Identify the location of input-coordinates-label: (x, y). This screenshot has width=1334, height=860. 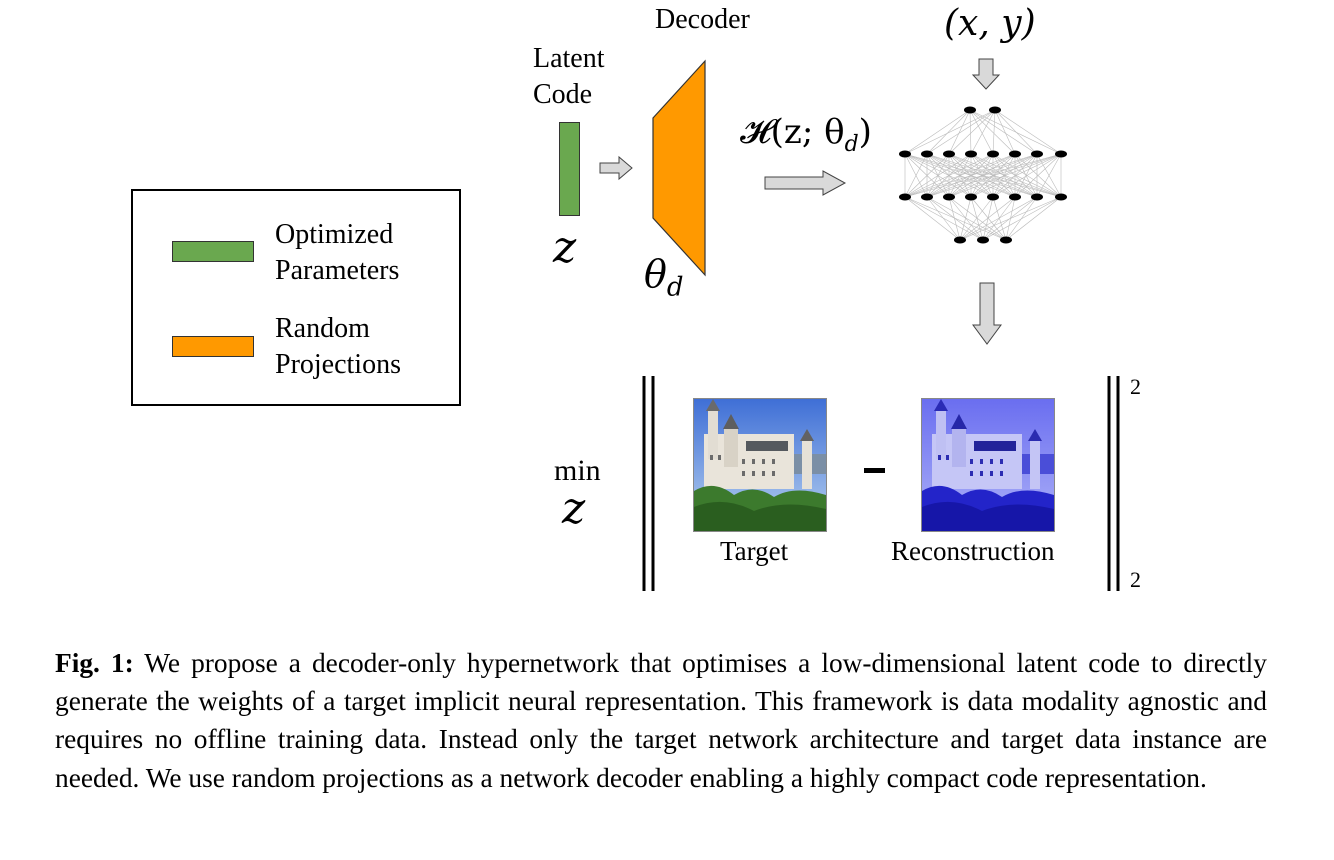
(990, 23).